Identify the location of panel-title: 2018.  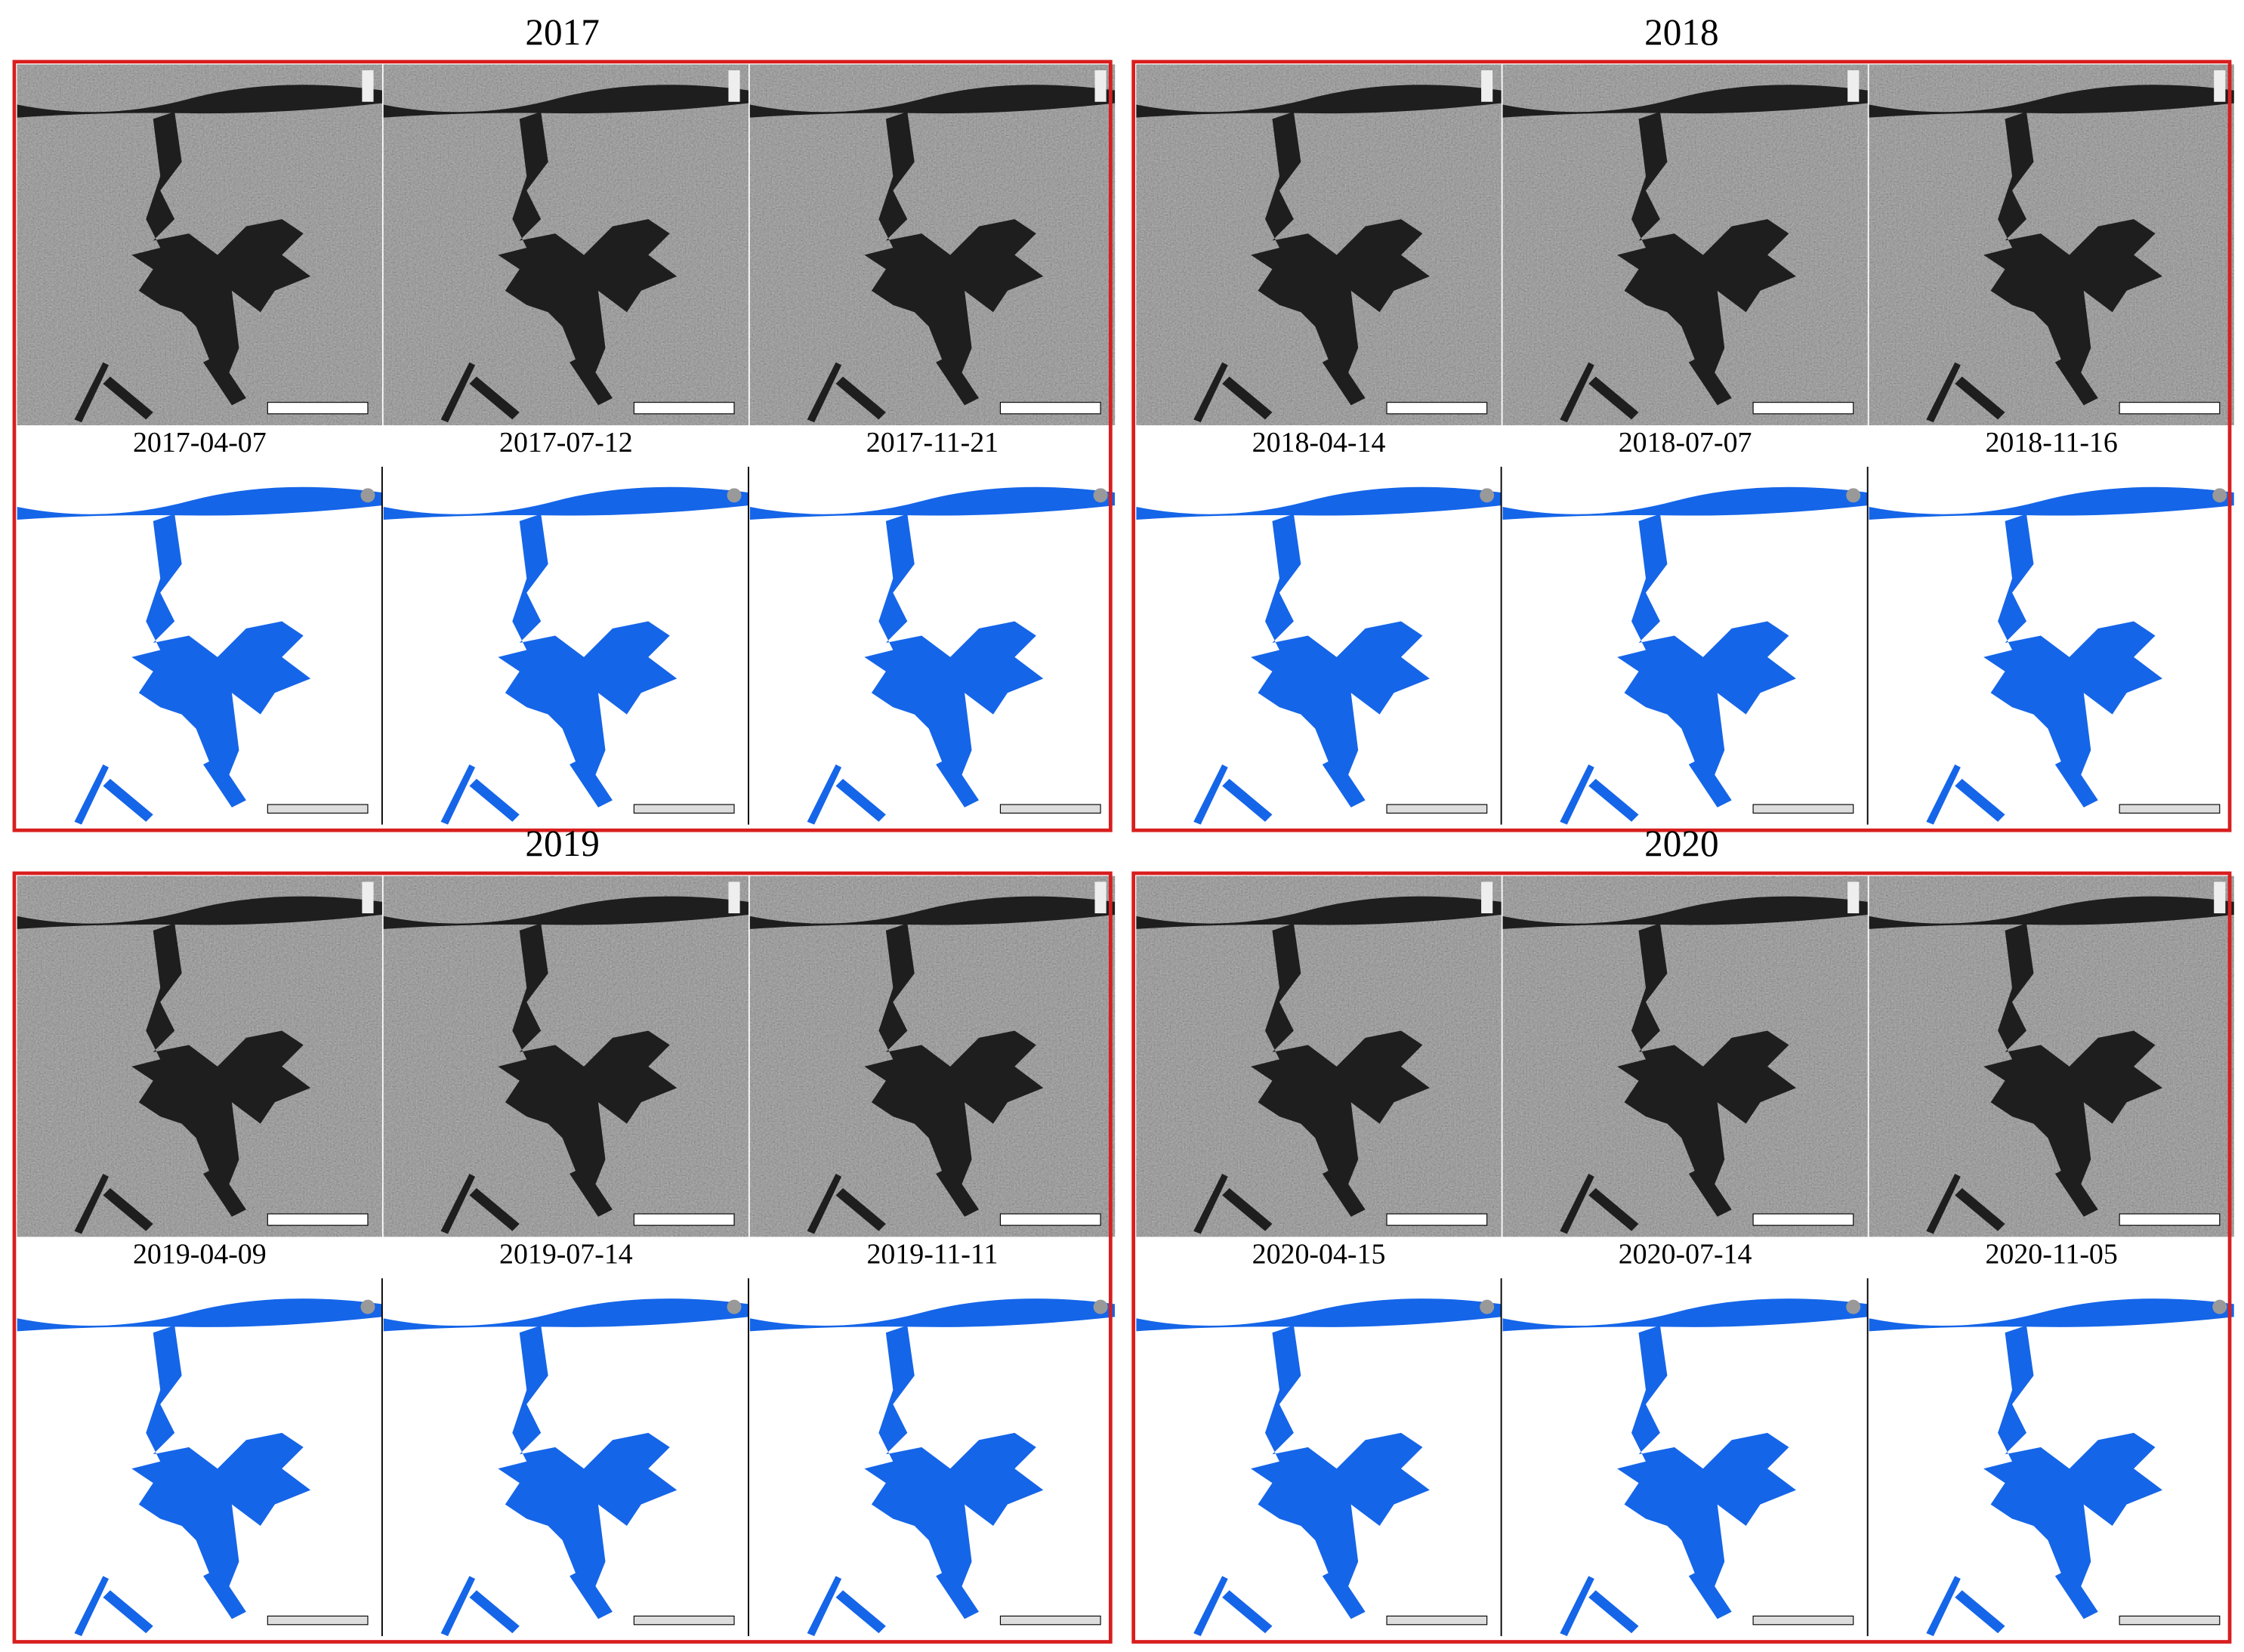
(1681, 32).